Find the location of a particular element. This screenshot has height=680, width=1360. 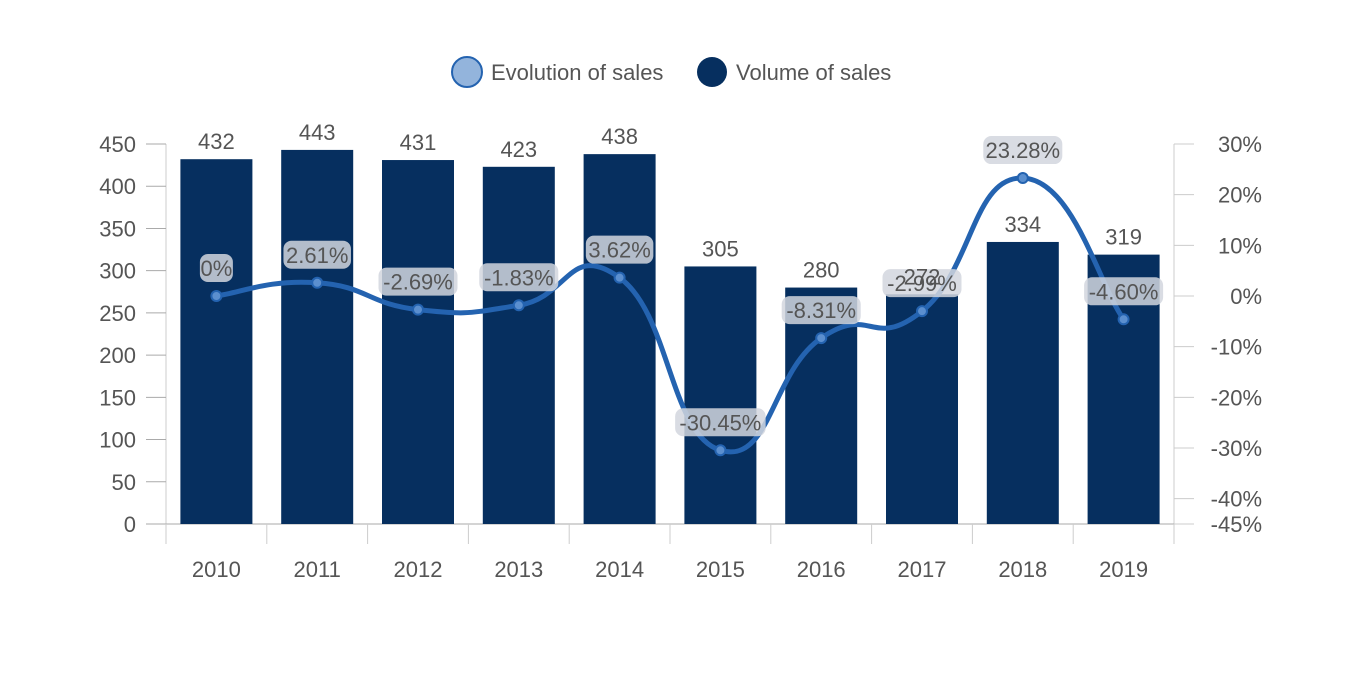

bar-value-label: 431 is located at coordinates (418, 142).